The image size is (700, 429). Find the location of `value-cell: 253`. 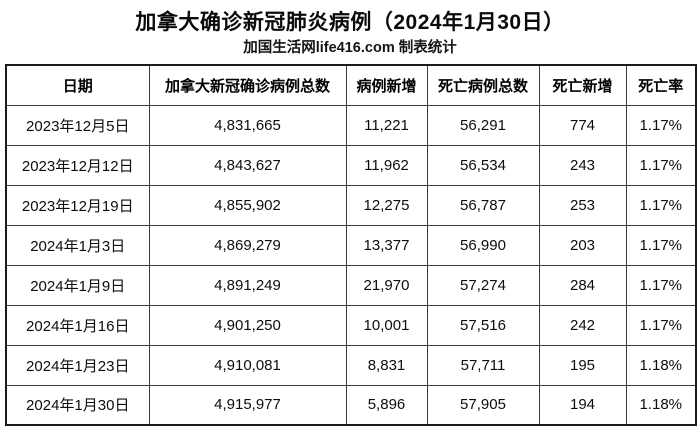

value-cell: 253 is located at coordinates (582, 205).